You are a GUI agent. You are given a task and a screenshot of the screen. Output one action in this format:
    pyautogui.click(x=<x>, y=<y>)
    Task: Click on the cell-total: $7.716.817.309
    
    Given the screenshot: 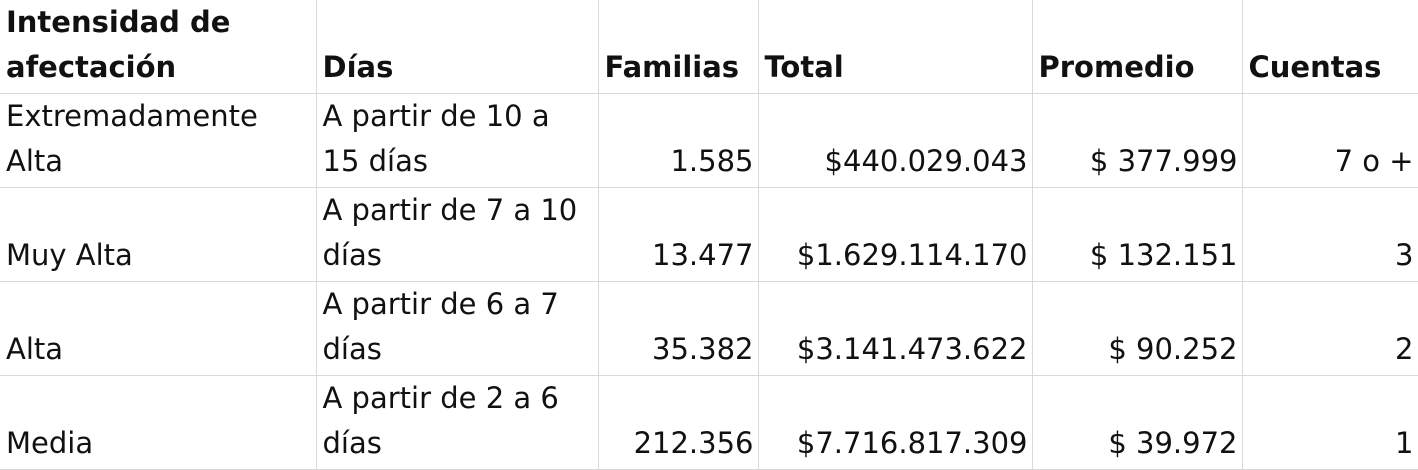 What is the action you would take?
    pyautogui.click(x=895, y=422)
    